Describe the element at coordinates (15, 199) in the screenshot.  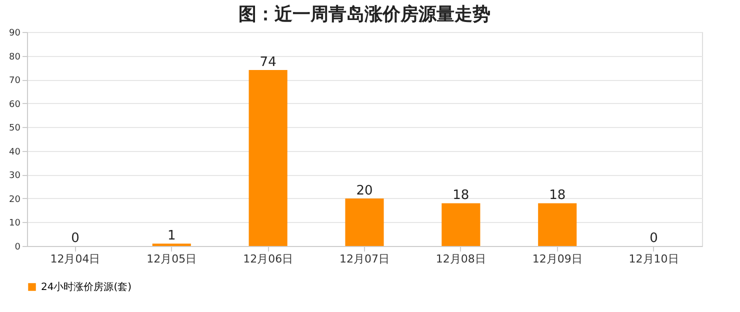
I see `y-tick-label: 20` at that location.